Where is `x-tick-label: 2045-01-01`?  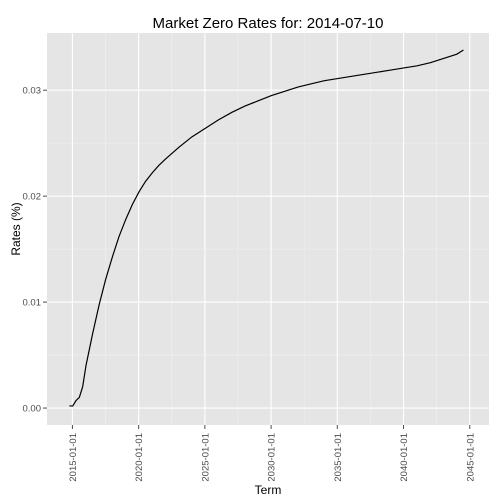
x-tick-label: 2045-01-01 is located at coordinates (470, 457).